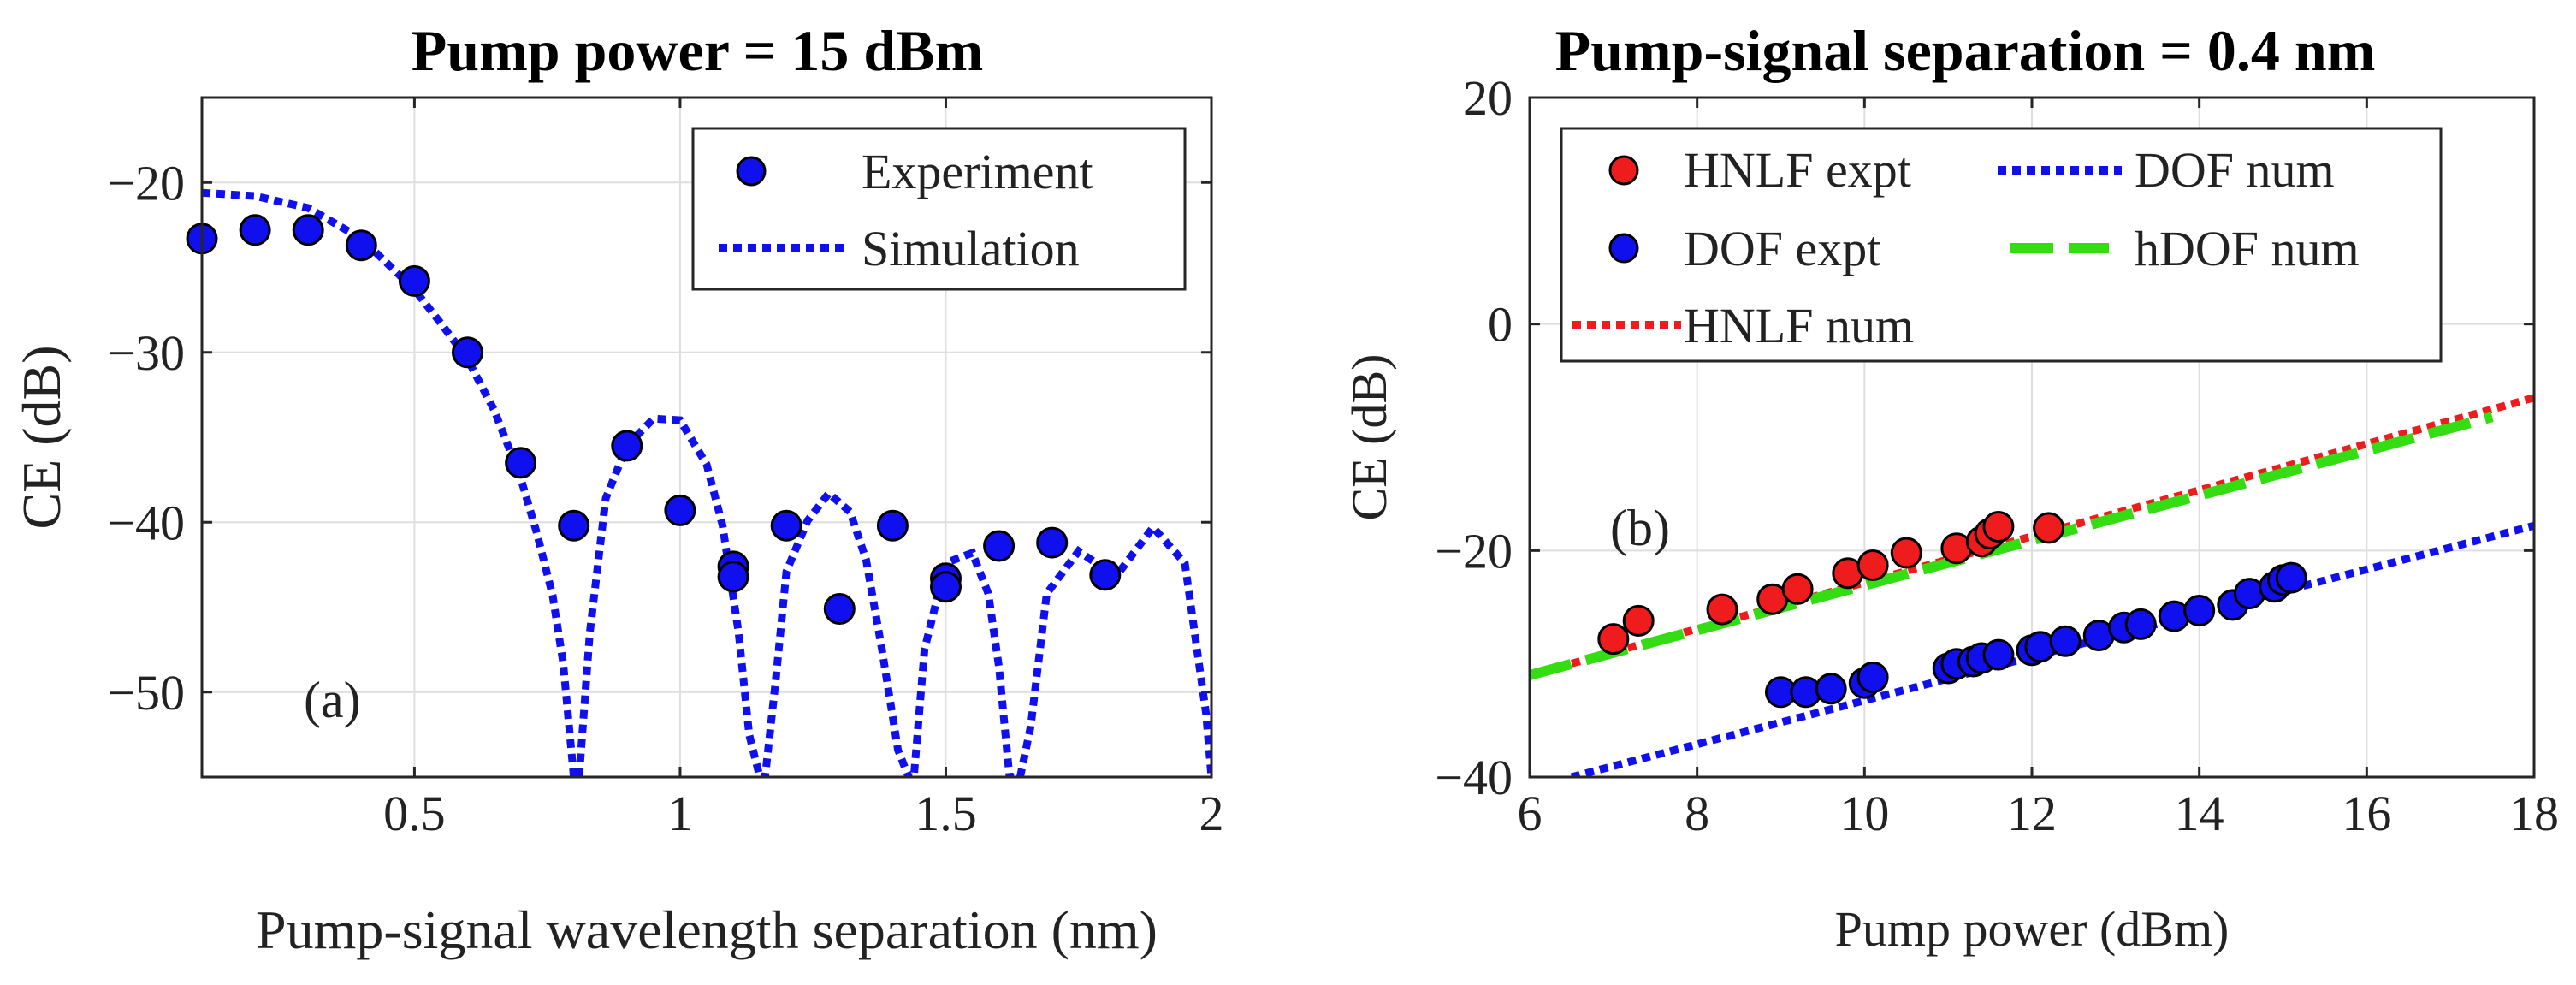 The width and height of the screenshot is (2576, 985). What do you see at coordinates (1211, 813) in the screenshot?
I see `chart-a-xtick-label: 2` at bounding box center [1211, 813].